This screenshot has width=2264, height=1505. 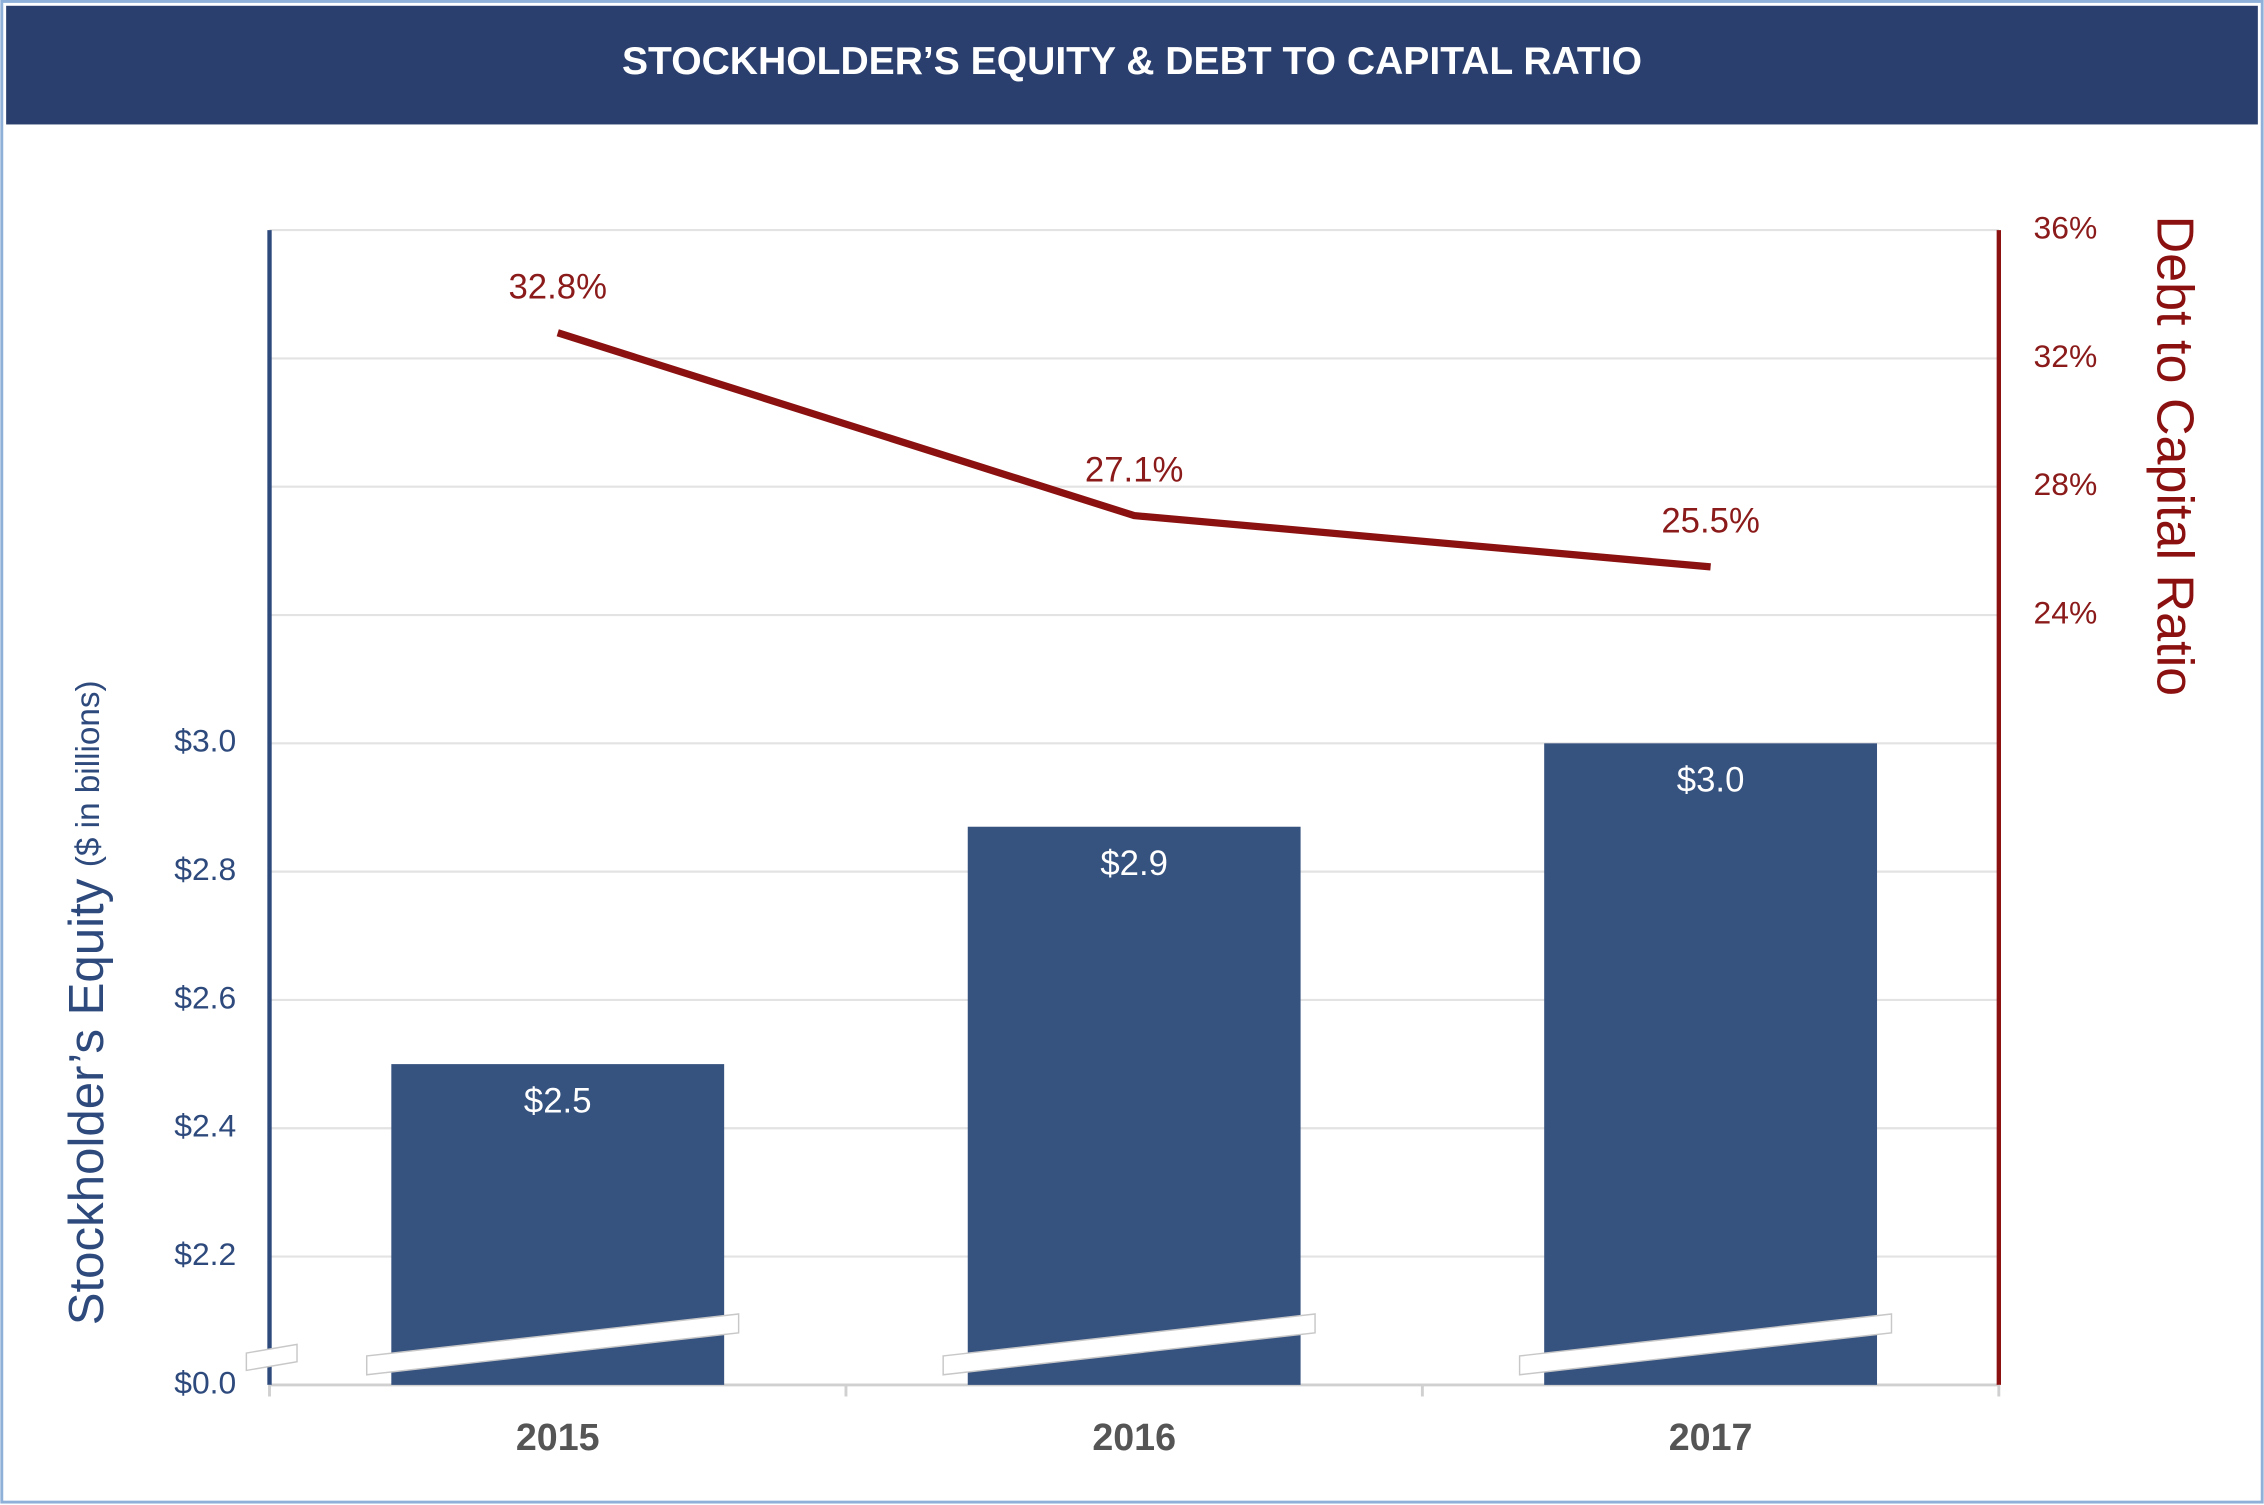 What do you see at coordinates (86, 1002) in the screenshot?
I see `y-axis-title: Stockholder’s Equity($ in billions)` at bounding box center [86, 1002].